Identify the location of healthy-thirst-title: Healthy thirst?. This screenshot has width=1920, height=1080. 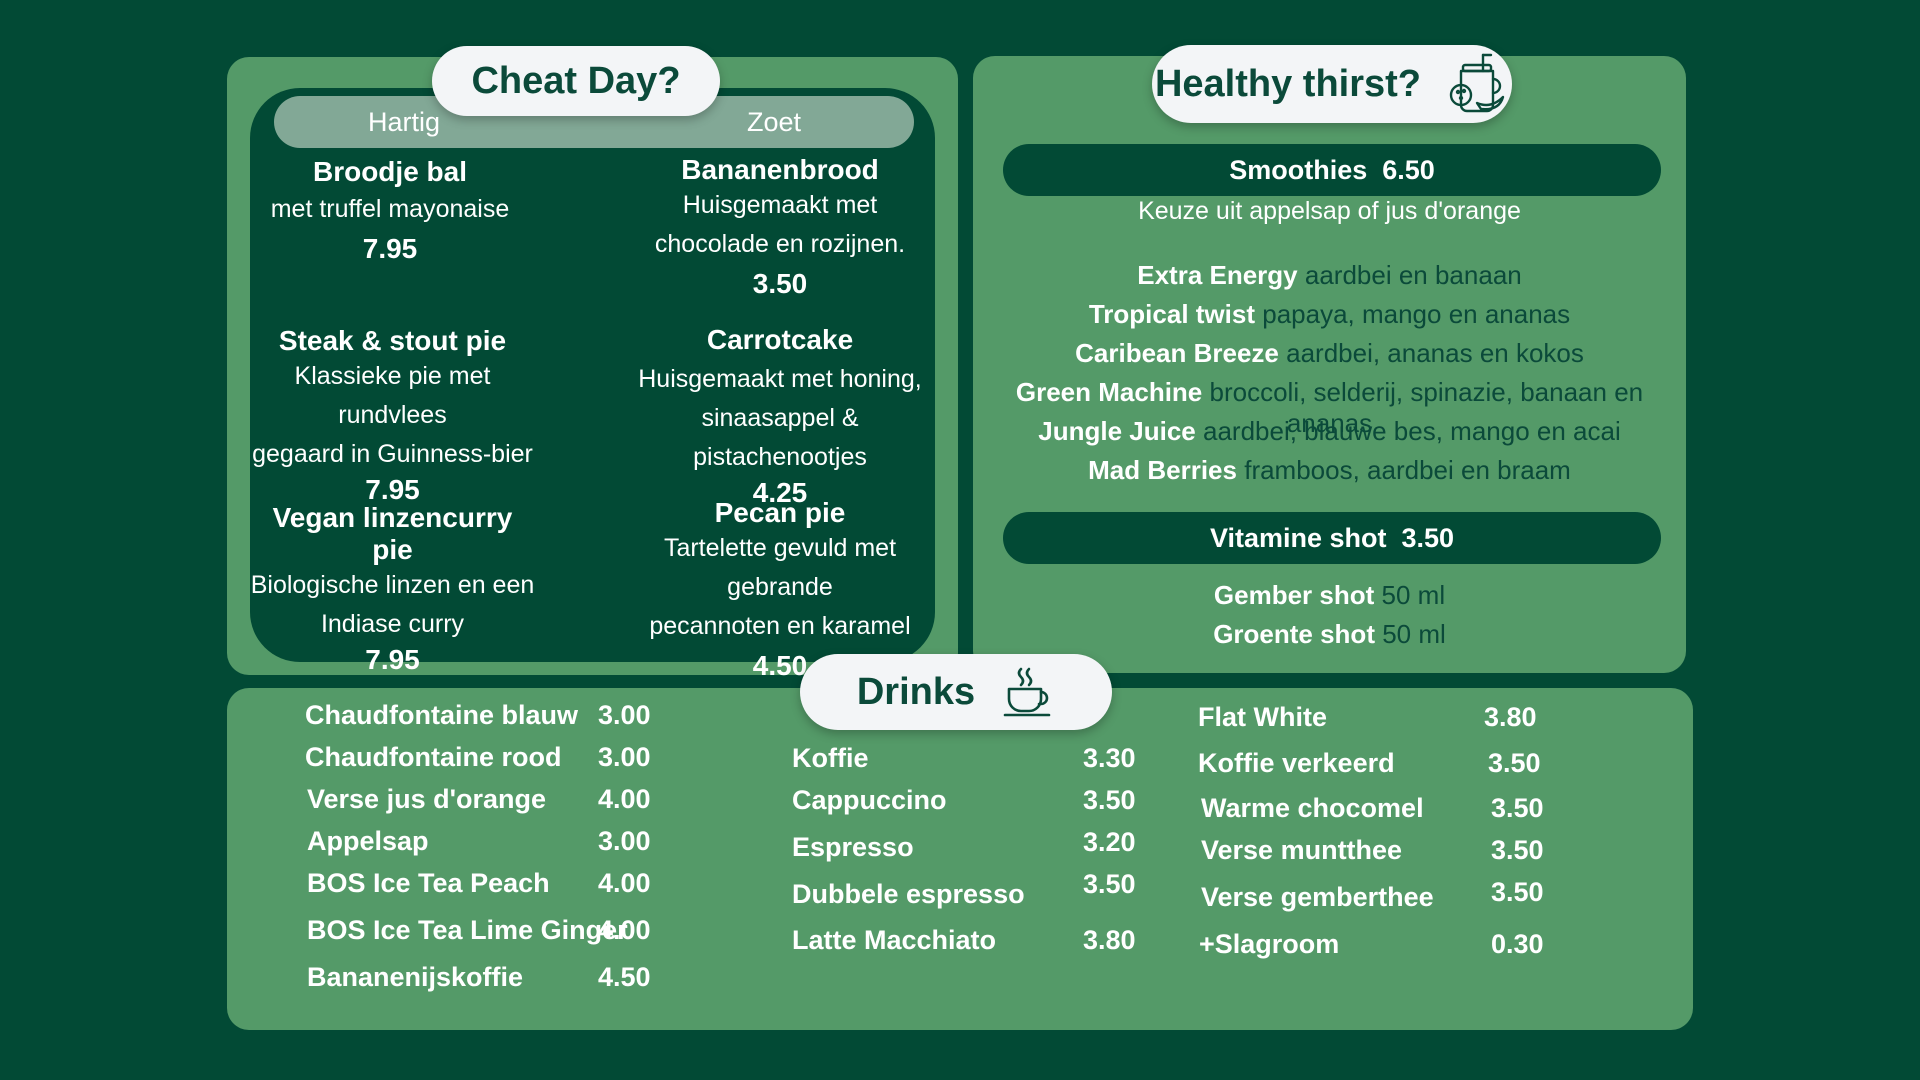
(1288, 83).